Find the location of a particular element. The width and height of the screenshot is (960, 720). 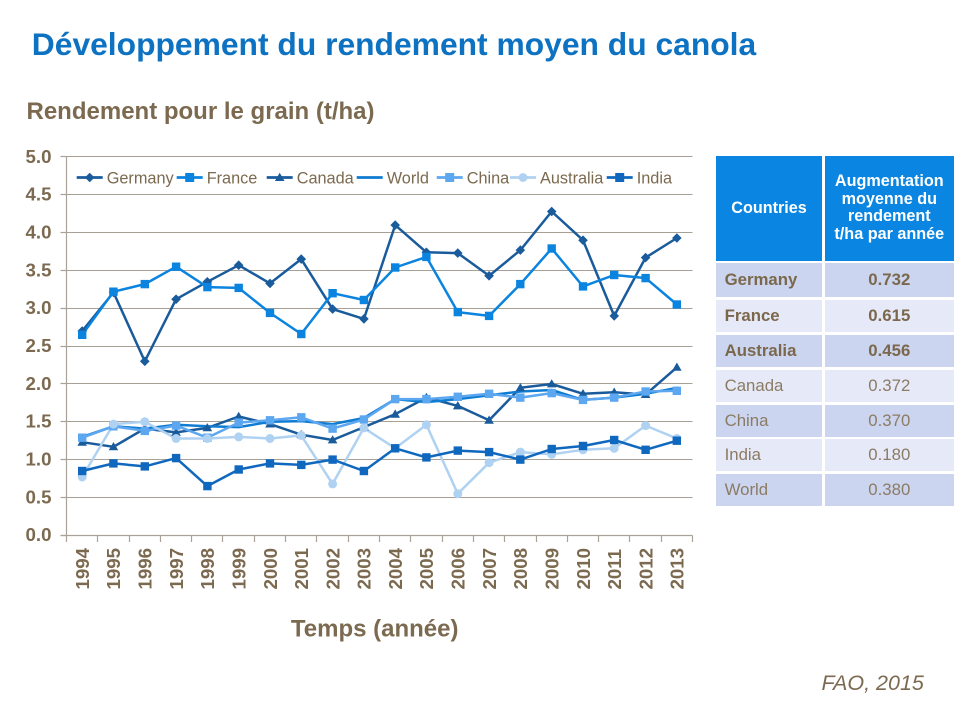

svg-text: 1996 is located at coordinates (145, 569).